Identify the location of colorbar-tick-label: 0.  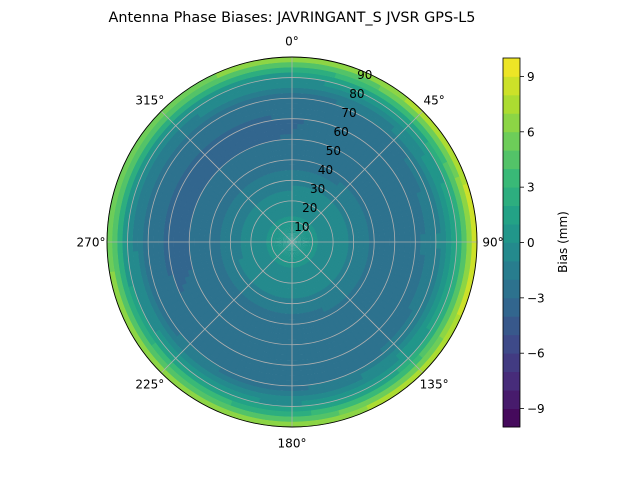
(531, 243).